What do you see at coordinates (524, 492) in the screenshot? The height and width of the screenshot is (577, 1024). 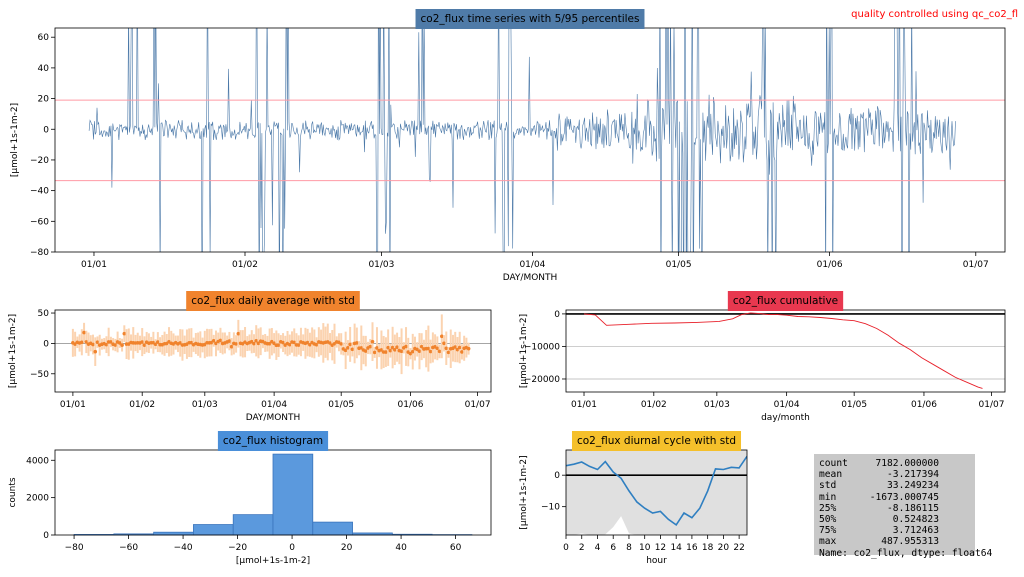 I see `diurnal-ylabel: [µmol+1s-1m-2]` at bounding box center [524, 492].